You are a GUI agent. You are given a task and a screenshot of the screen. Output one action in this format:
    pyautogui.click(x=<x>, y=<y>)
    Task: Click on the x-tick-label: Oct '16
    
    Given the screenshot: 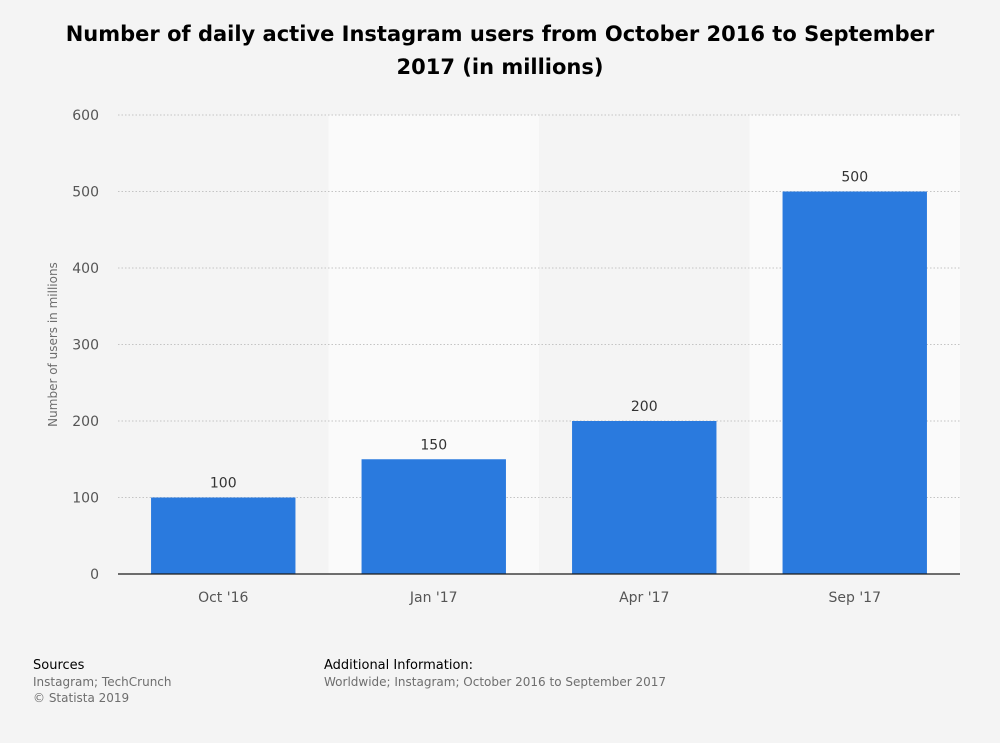 What is the action you would take?
    pyautogui.click(x=223, y=598)
    